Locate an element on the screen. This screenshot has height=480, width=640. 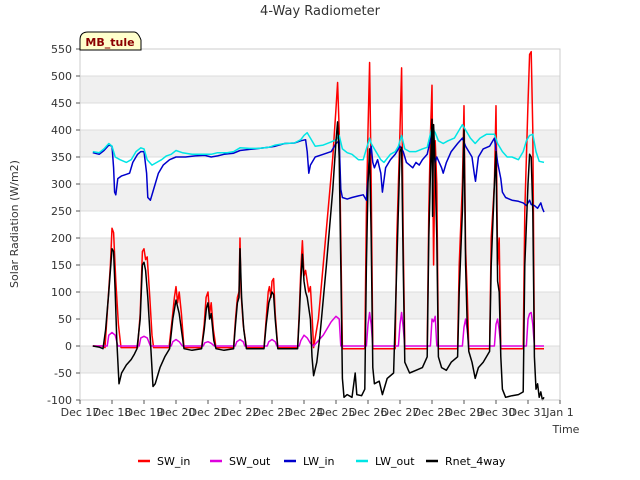
chart-title: 4-Way Radiometer is located at coordinates (320, 11).